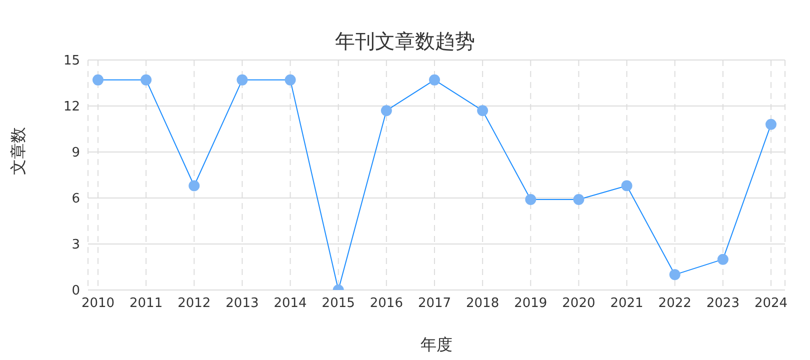  Describe the element at coordinates (71, 107) in the screenshot. I see `y-tick-label: 12` at that location.